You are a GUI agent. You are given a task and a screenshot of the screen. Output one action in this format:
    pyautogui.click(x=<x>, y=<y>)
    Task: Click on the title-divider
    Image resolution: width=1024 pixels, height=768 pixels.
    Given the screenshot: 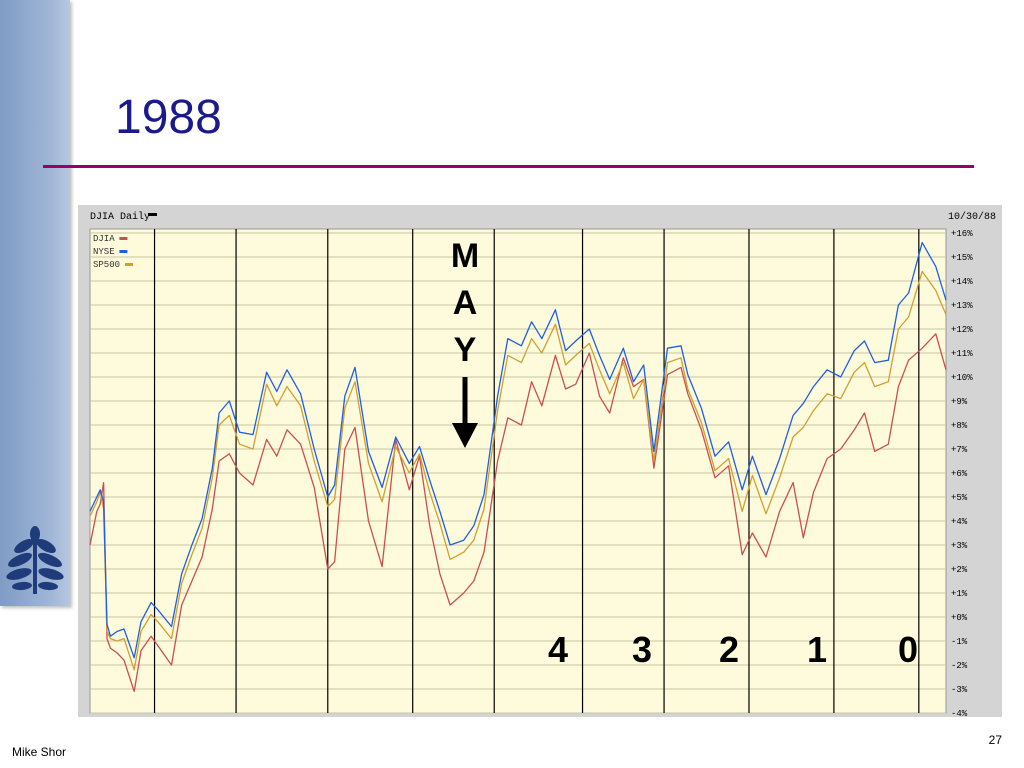 What is the action you would take?
    pyautogui.click(x=508, y=166)
    